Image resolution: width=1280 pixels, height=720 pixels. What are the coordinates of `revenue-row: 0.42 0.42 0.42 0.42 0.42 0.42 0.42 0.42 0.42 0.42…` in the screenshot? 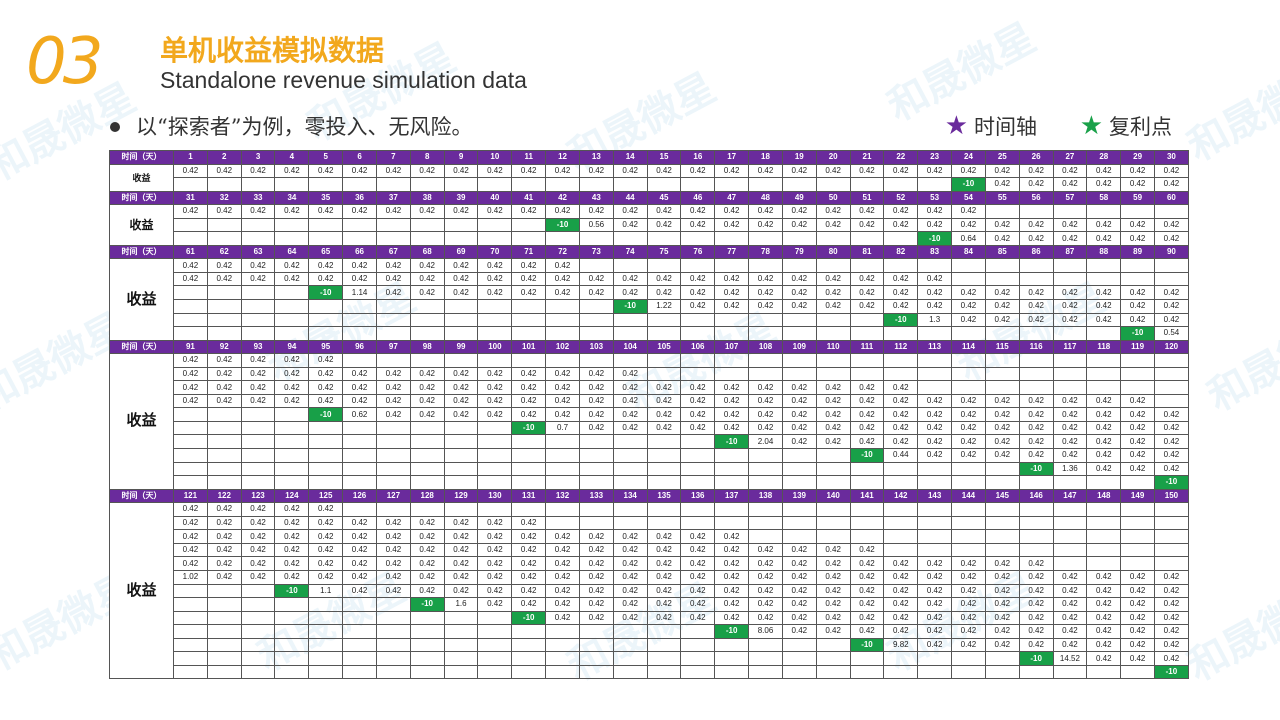 It's located at (649, 374).